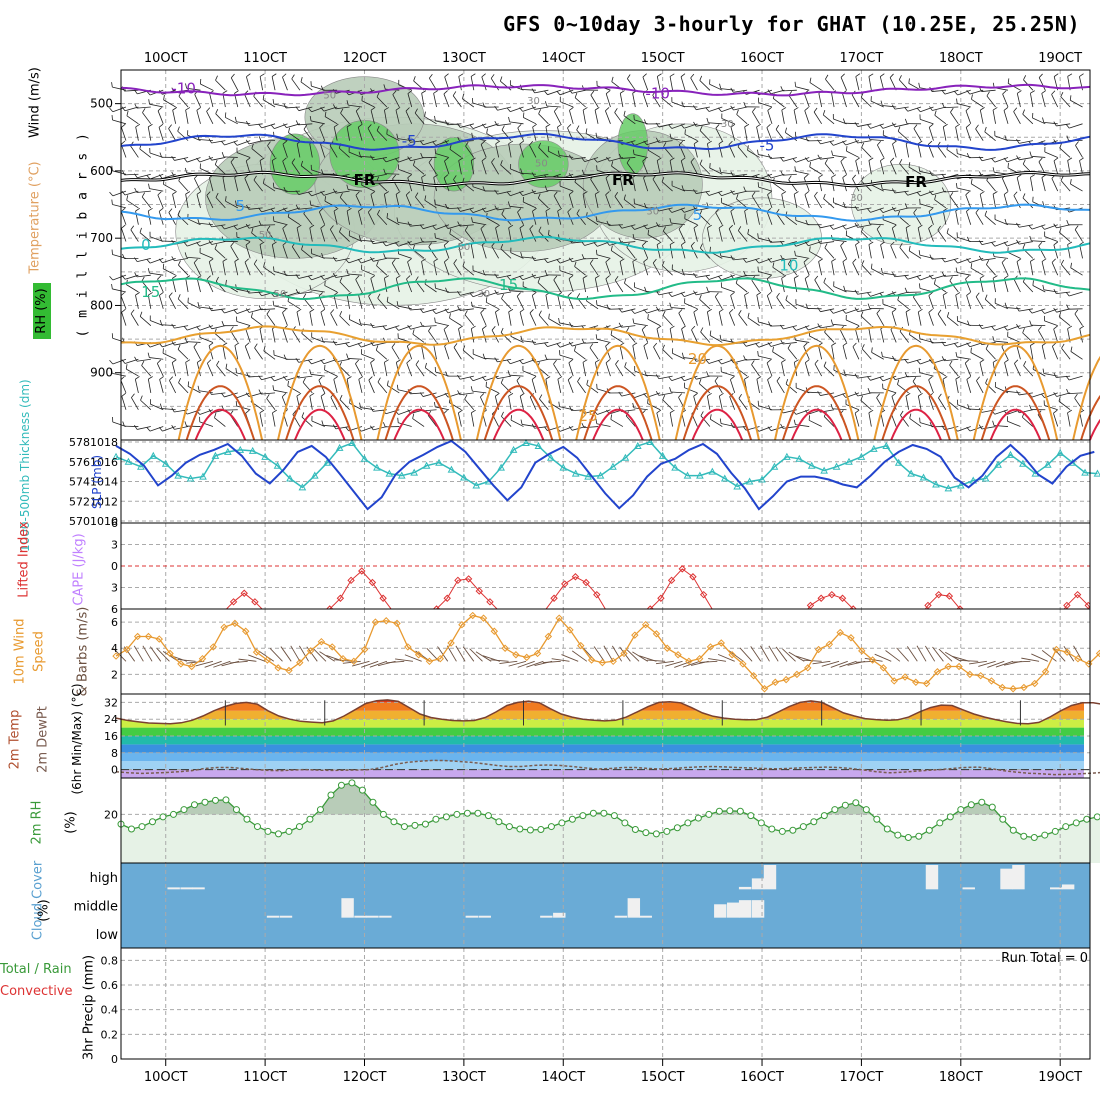 The image size is (1100, 1100). Describe the element at coordinates (782, 831) in the screenshot. I see `rh2m-point` at that location.